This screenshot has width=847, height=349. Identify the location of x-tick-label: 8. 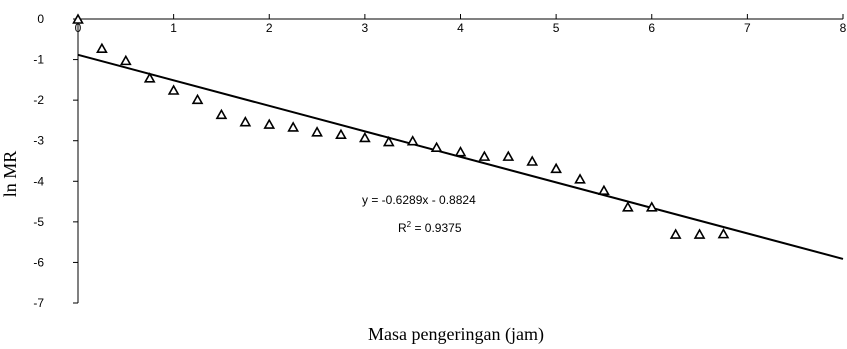
(843, 28).